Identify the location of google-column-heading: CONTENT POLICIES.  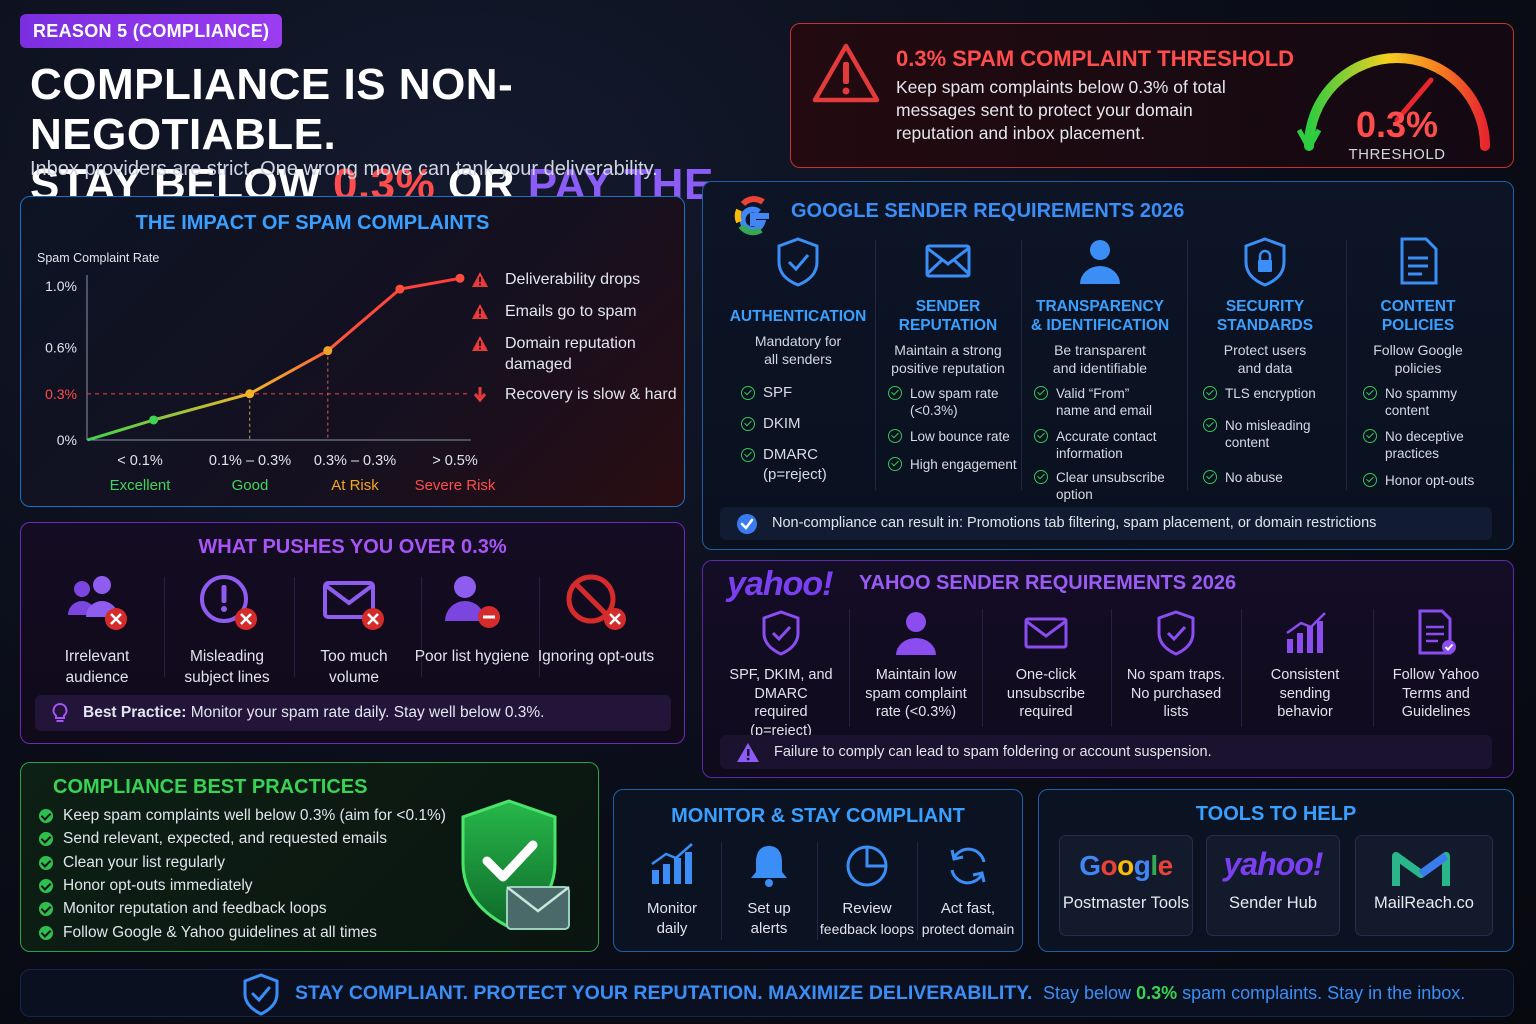
(1418, 316).